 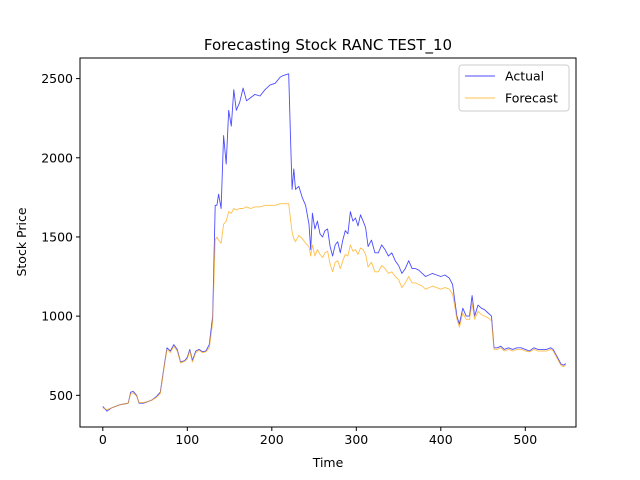 I want to click on chart-title: Forecasting Stock RANC TEST_10, so click(x=328, y=45).